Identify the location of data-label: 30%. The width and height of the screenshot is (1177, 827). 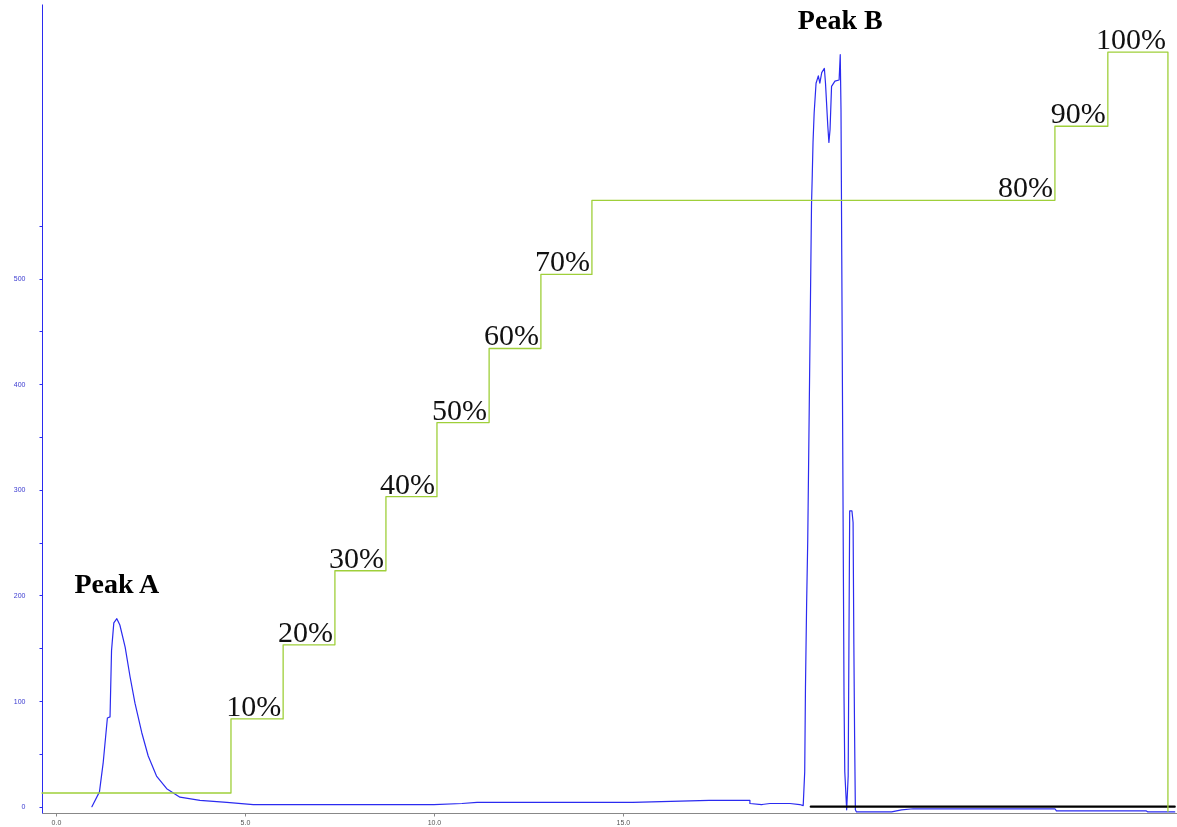
(356, 557).